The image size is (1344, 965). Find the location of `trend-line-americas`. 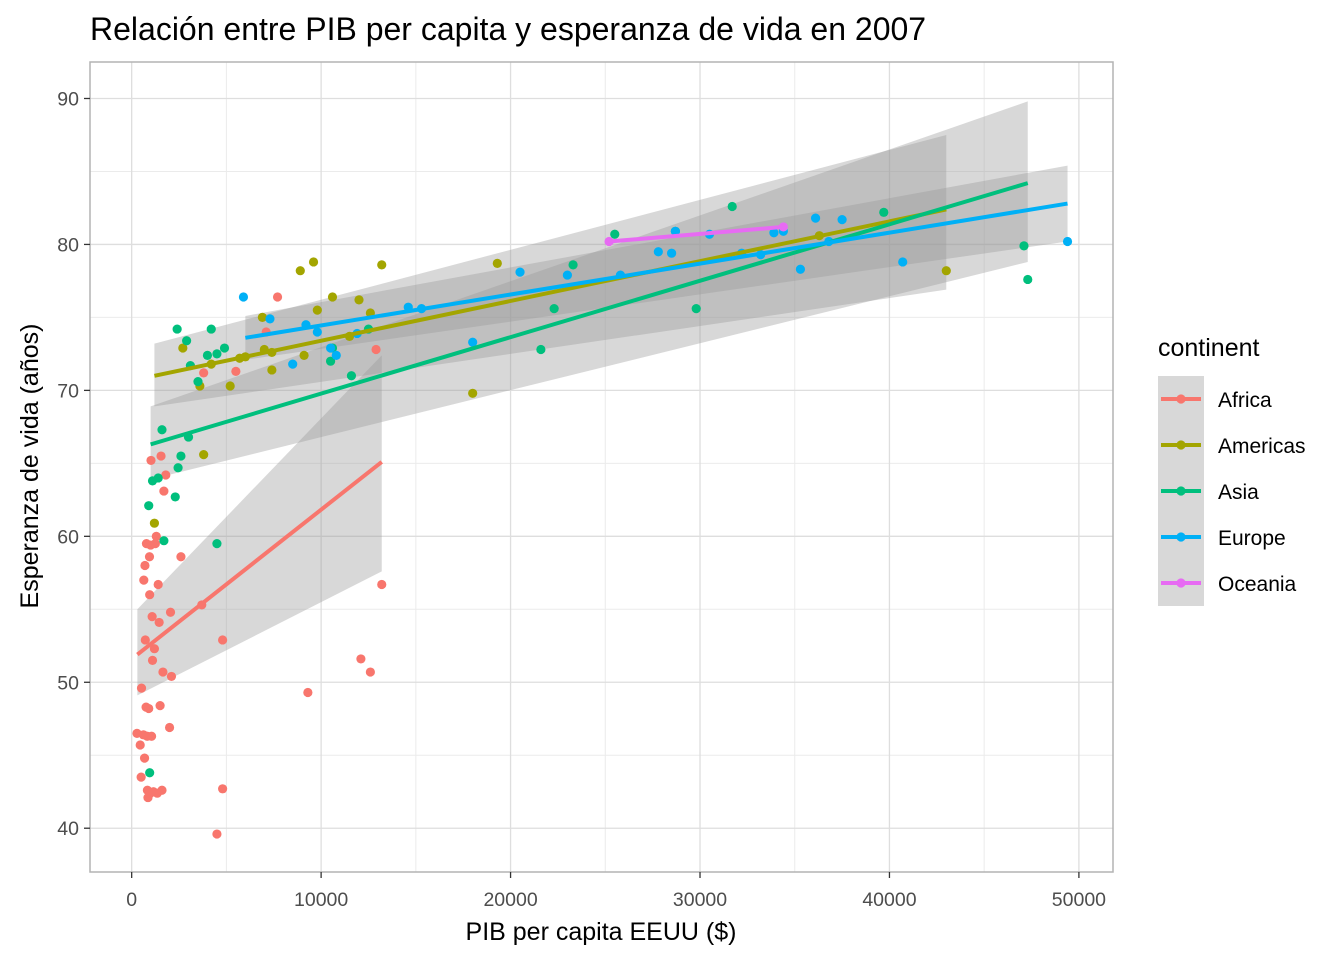

trend-line-americas is located at coordinates (550, 292).